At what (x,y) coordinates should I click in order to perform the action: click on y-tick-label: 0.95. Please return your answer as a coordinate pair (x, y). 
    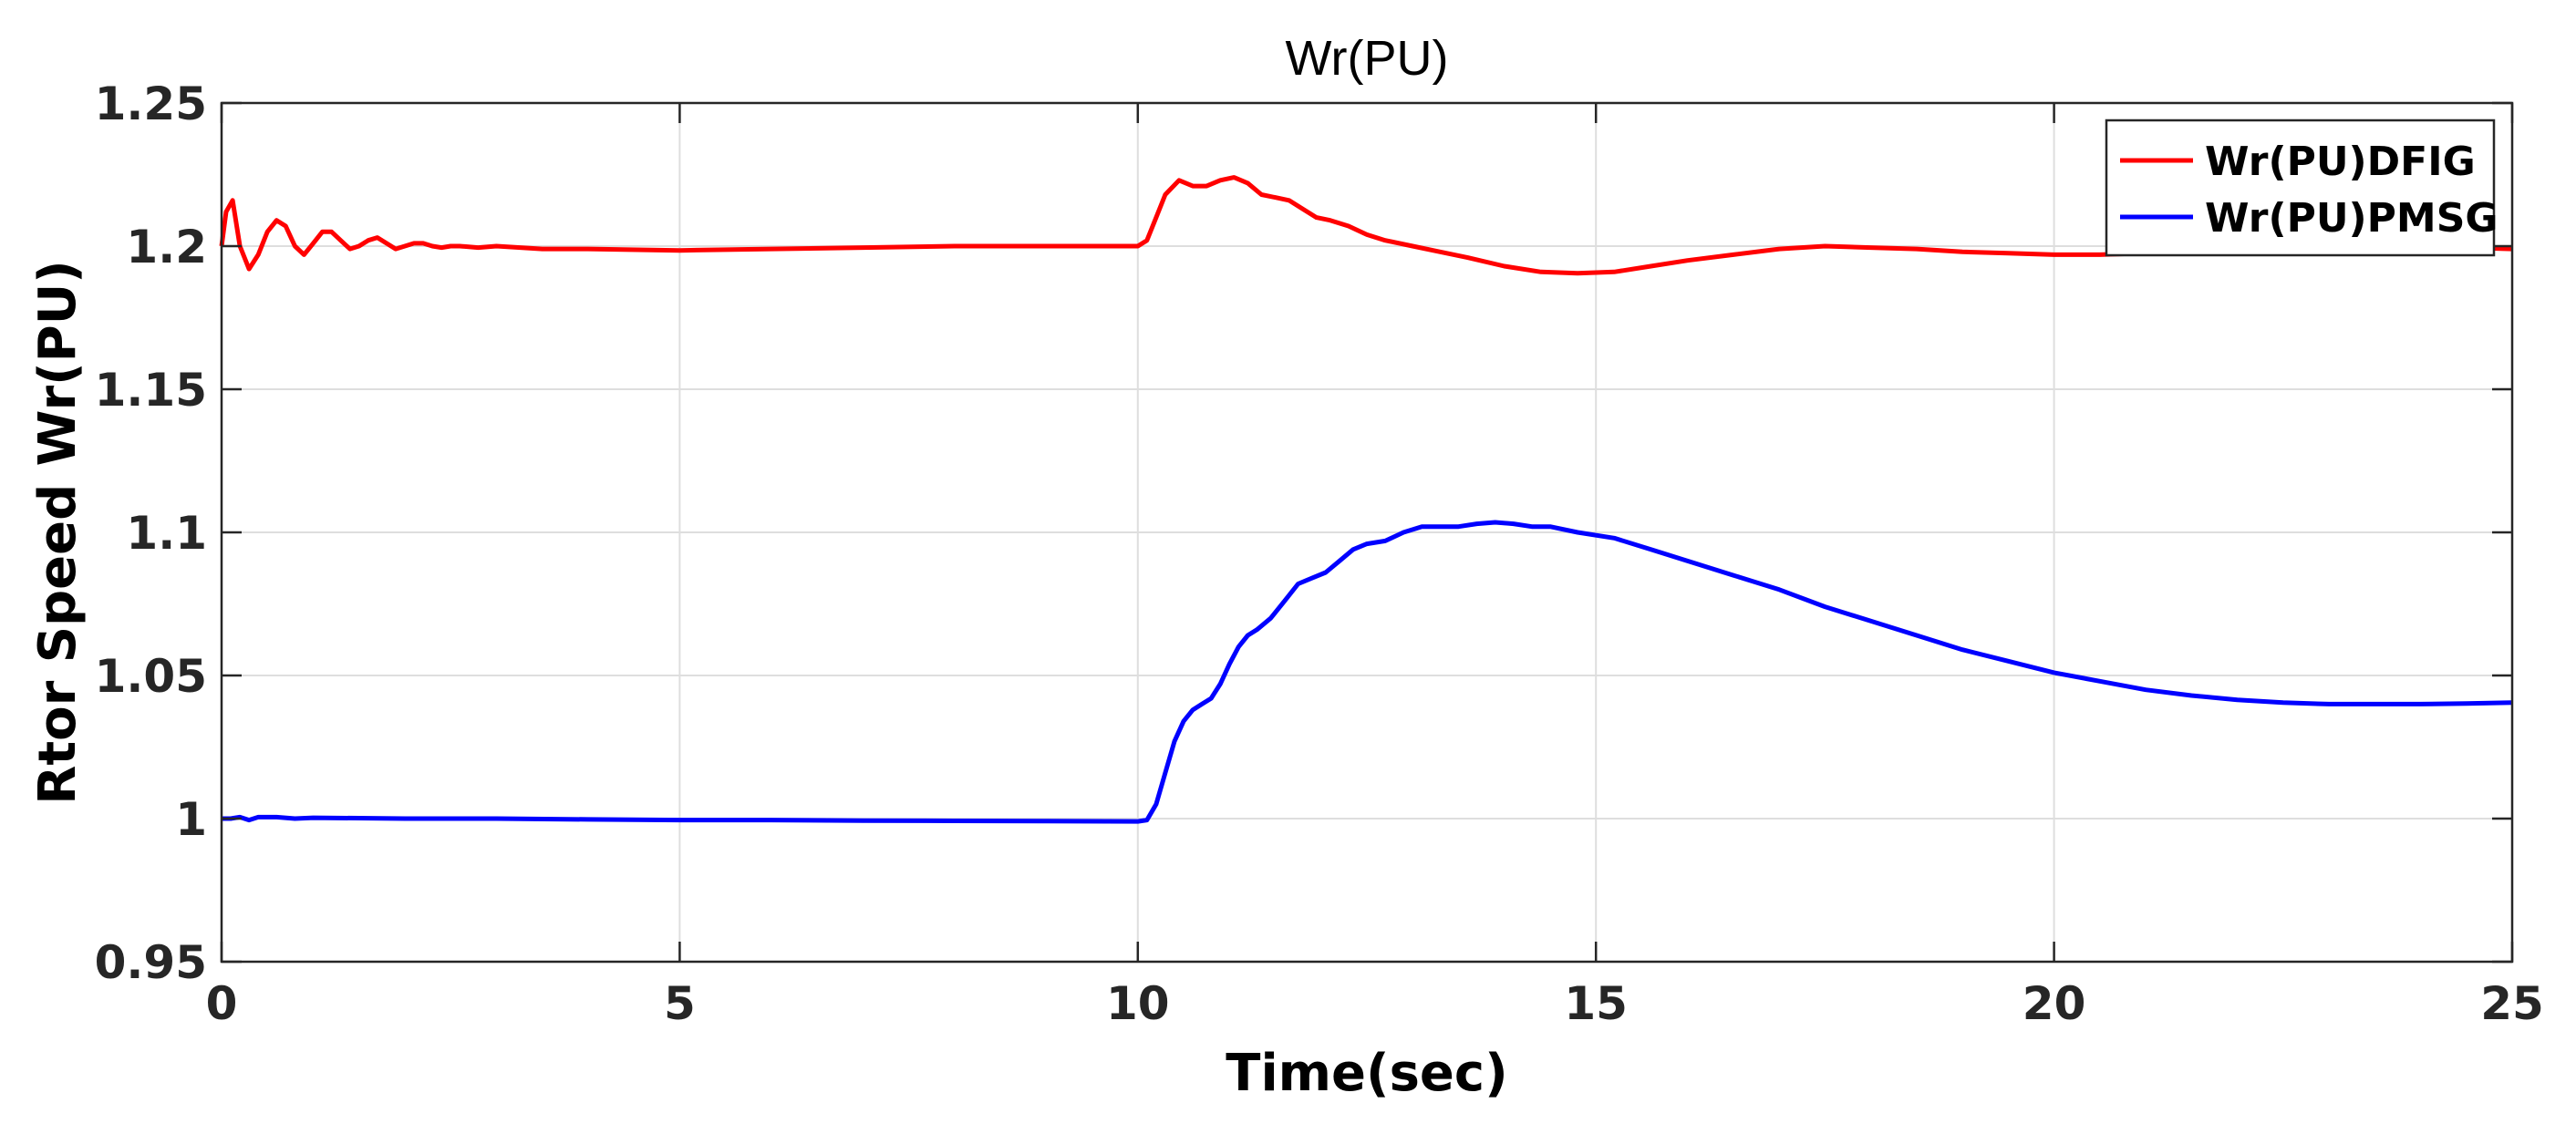
    Looking at the image, I should click on (151, 962).